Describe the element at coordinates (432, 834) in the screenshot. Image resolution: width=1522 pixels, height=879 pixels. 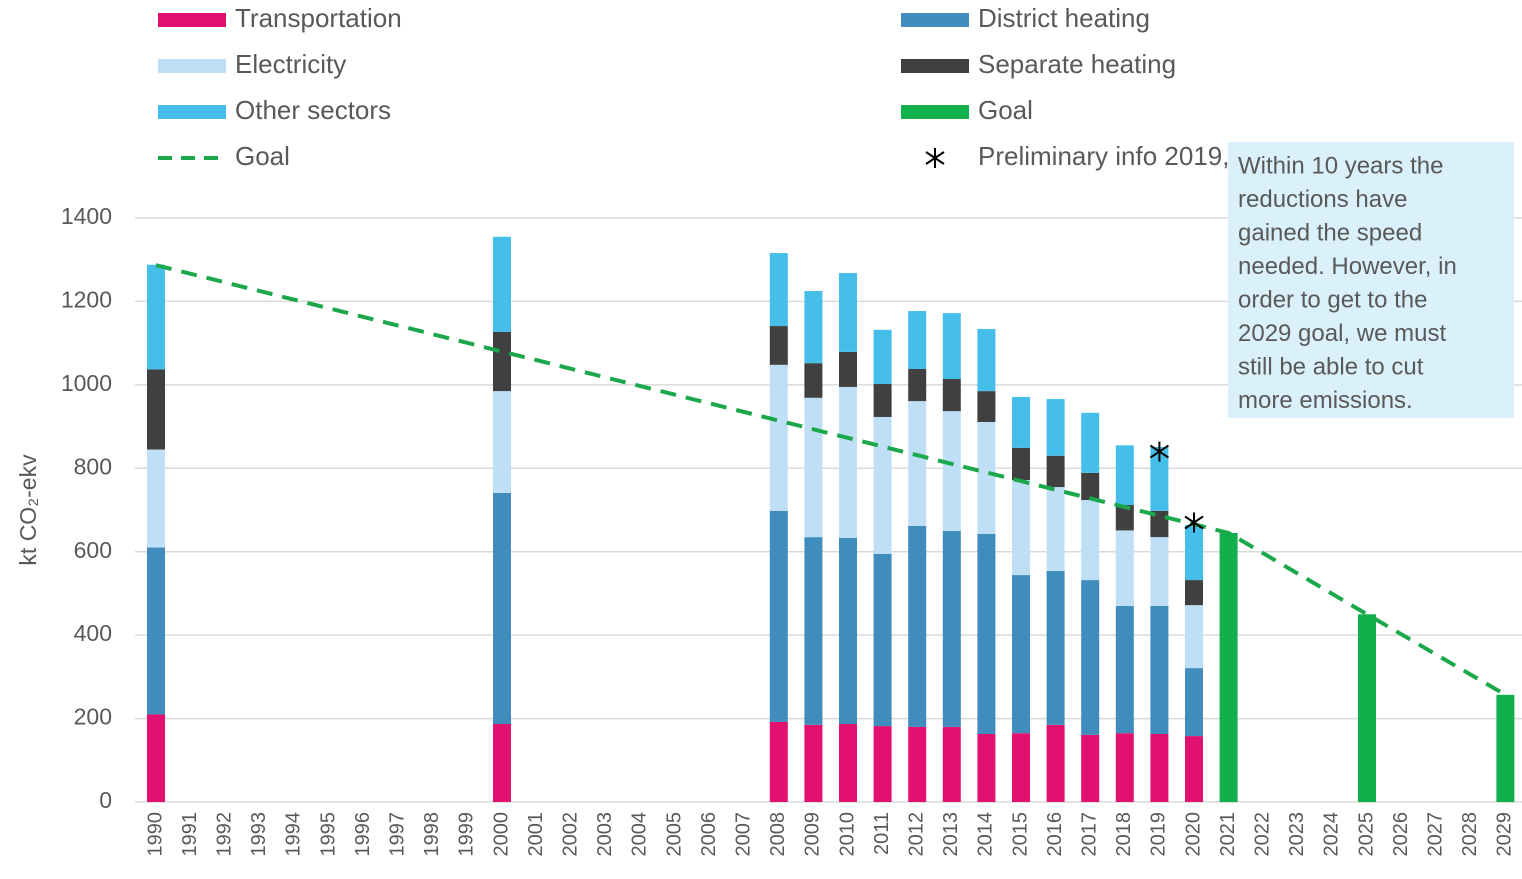
I see `x-tick-label: 1998` at that location.